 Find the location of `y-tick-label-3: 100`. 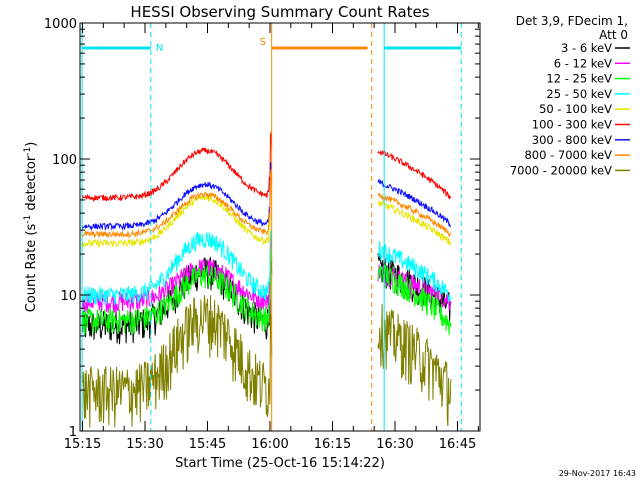

y-tick-label-3: 100 is located at coordinates (64, 160).